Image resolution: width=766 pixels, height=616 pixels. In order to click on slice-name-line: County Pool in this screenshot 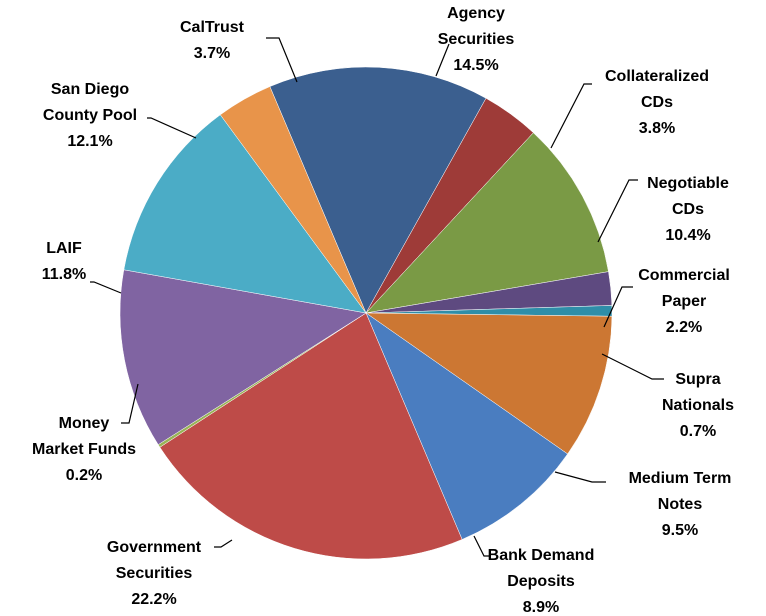, I will do `click(90, 115)`.